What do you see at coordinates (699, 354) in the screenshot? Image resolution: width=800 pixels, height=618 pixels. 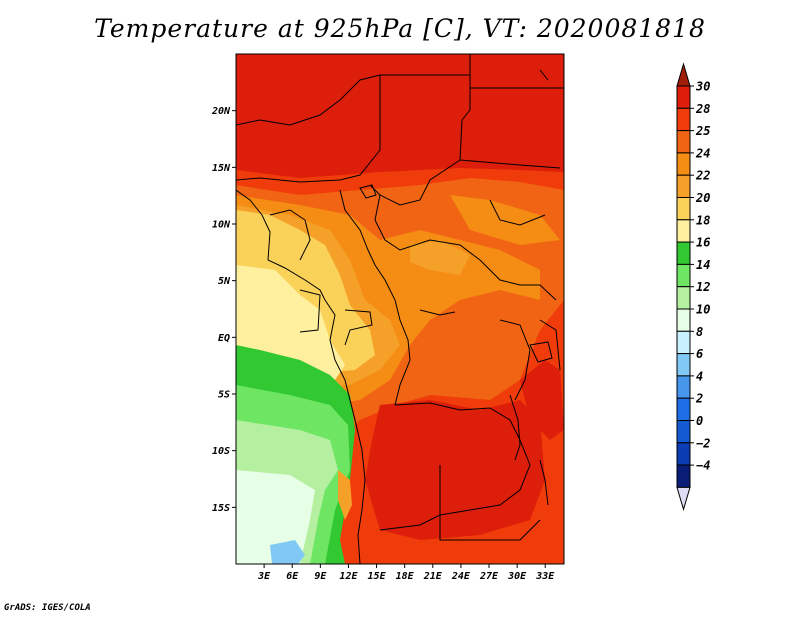 I see `colorbar-label: 6` at bounding box center [699, 354].